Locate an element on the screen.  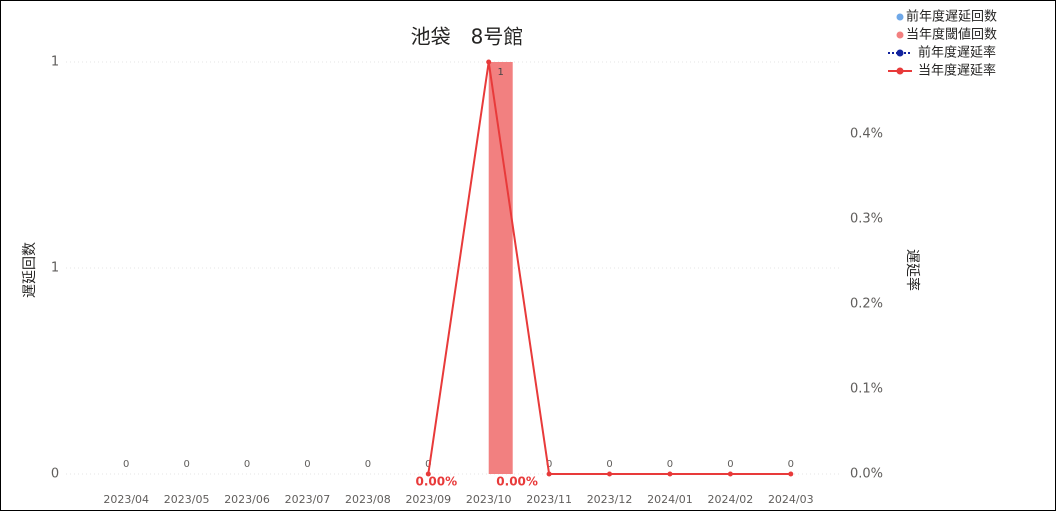
legend-item: 前年度遅延回数 is located at coordinates (946, 17).